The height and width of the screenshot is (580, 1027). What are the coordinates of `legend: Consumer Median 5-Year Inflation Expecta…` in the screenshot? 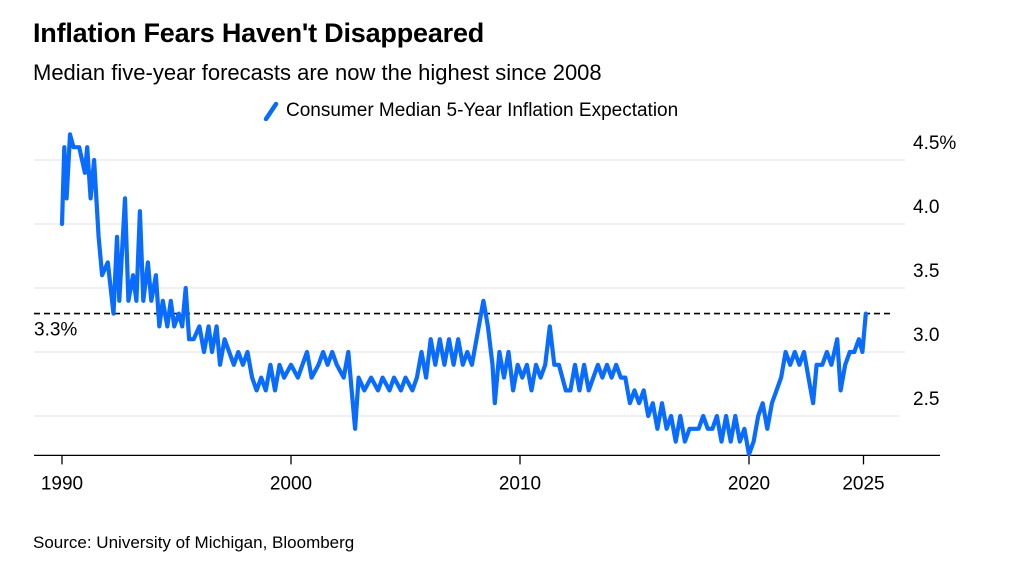 It's located at (470, 111).